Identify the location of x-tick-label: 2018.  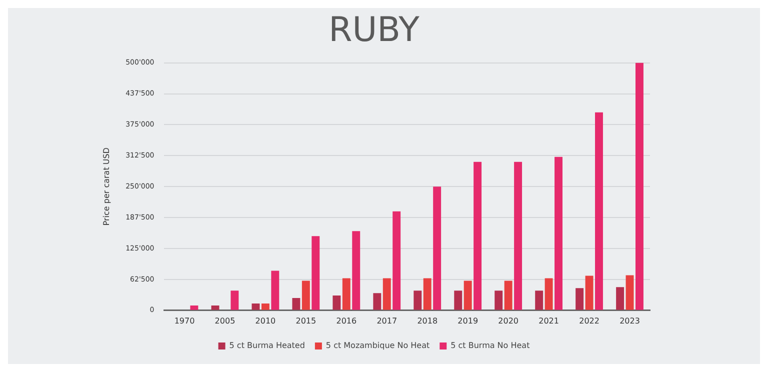
(427, 321).